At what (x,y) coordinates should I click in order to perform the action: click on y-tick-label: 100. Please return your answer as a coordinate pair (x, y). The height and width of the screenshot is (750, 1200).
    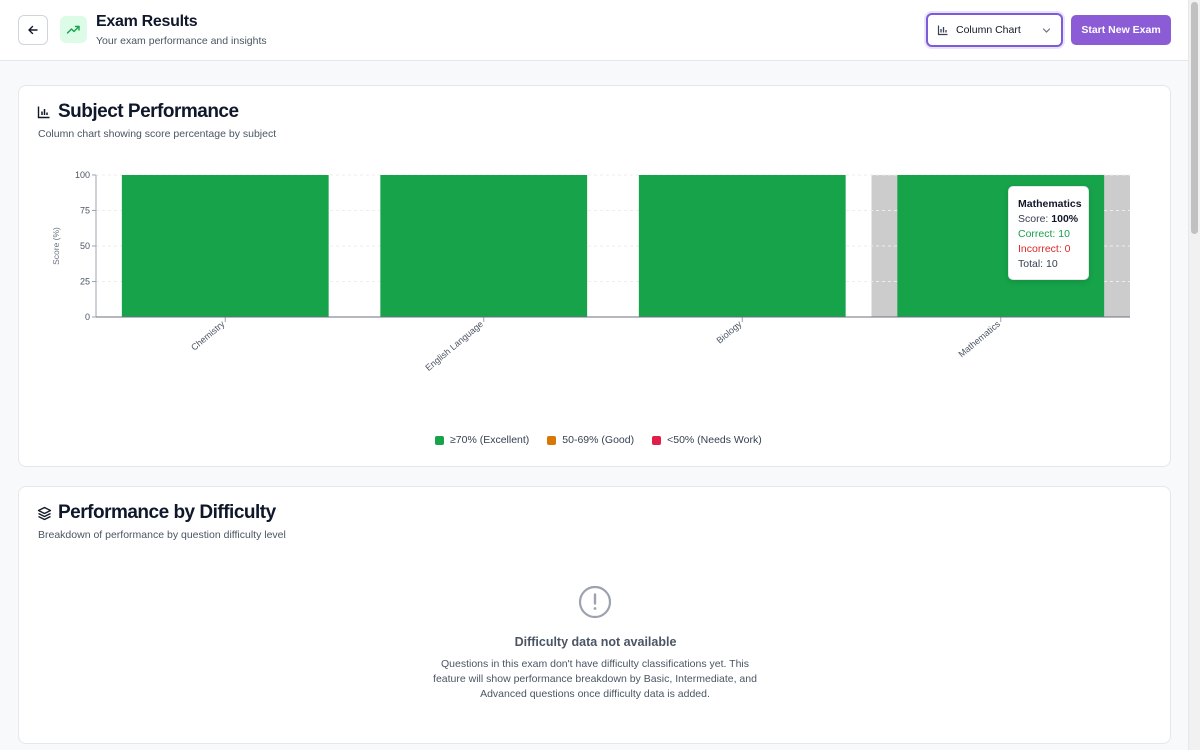
    Looking at the image, I should click on (82, 175).